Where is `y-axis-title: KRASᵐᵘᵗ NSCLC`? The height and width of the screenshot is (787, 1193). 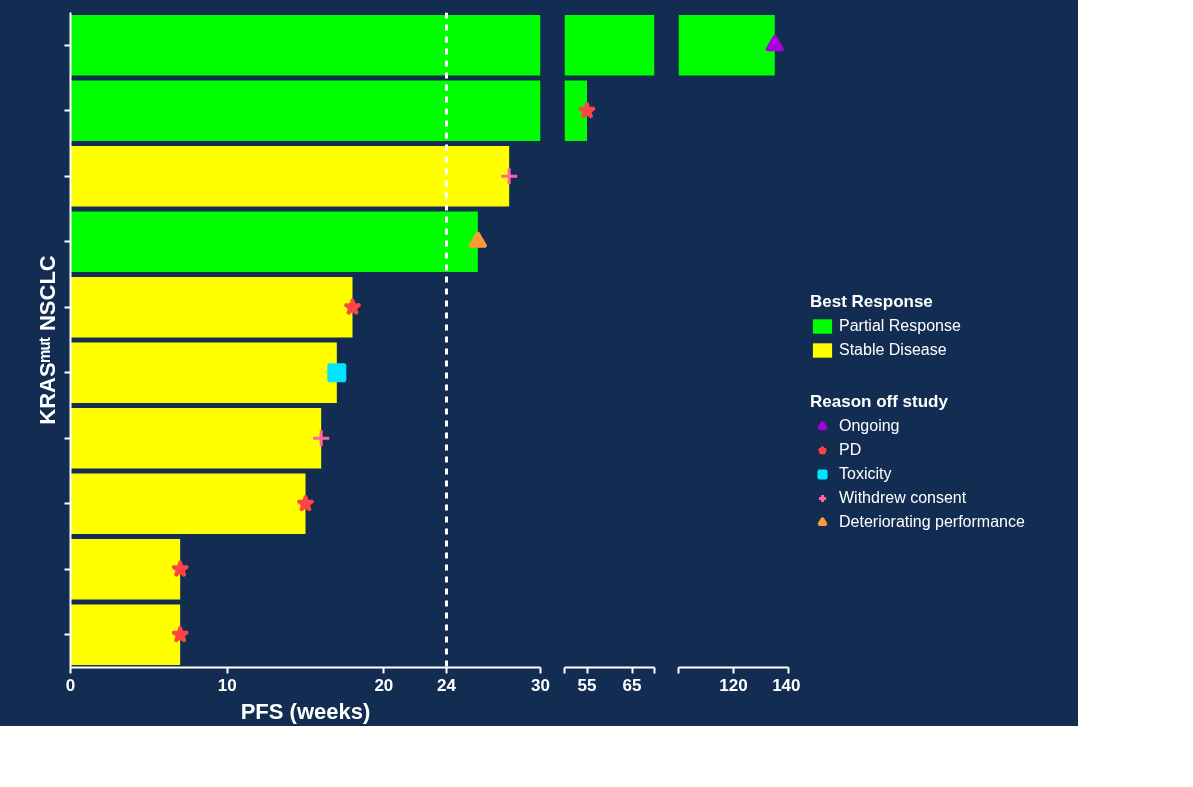
y-axis-title: KRASᵐᵘᵗ NSCLC is located at coordinates (47, 340).